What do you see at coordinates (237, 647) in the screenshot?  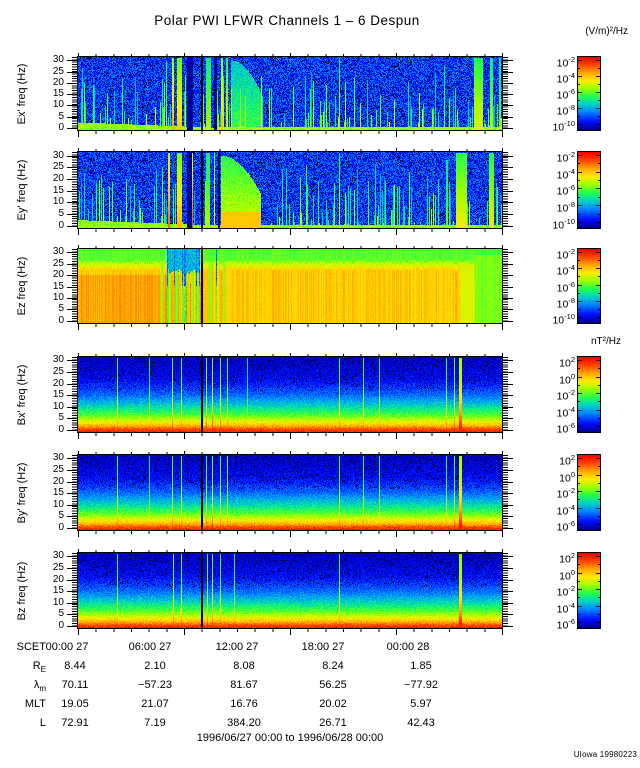 I see `ephemeris-value: 12:00 27` at bounding box center [237, 647].